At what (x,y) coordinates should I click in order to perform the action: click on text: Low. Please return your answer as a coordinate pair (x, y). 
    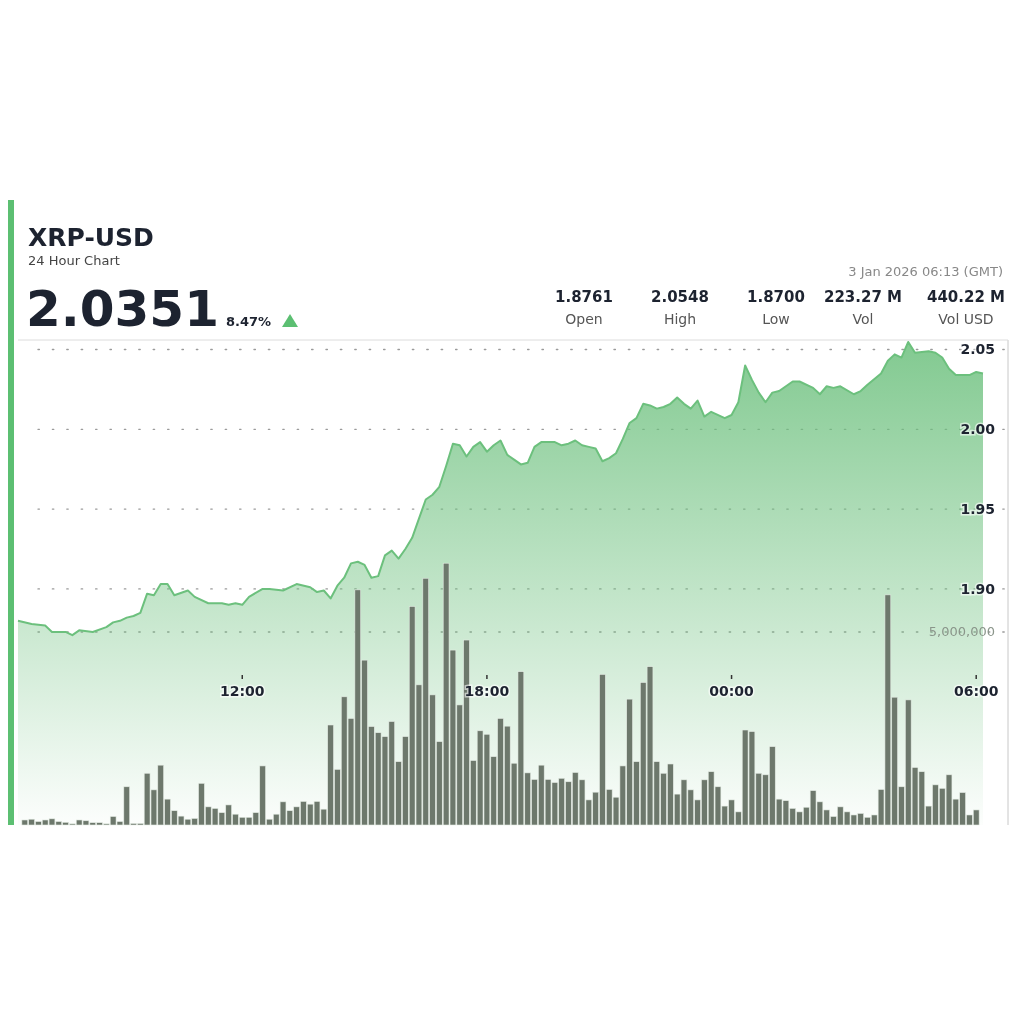
    Looking at the image, I should click on (776, 319).